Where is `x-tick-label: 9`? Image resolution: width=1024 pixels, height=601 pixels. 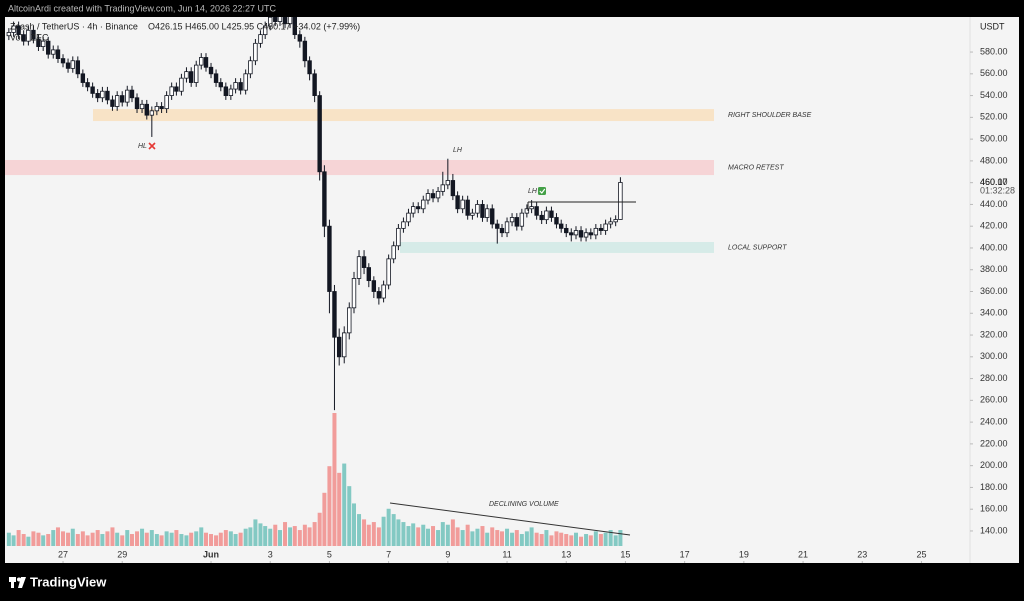
x-tick-label: 9 is located at coordinates (447, 554).